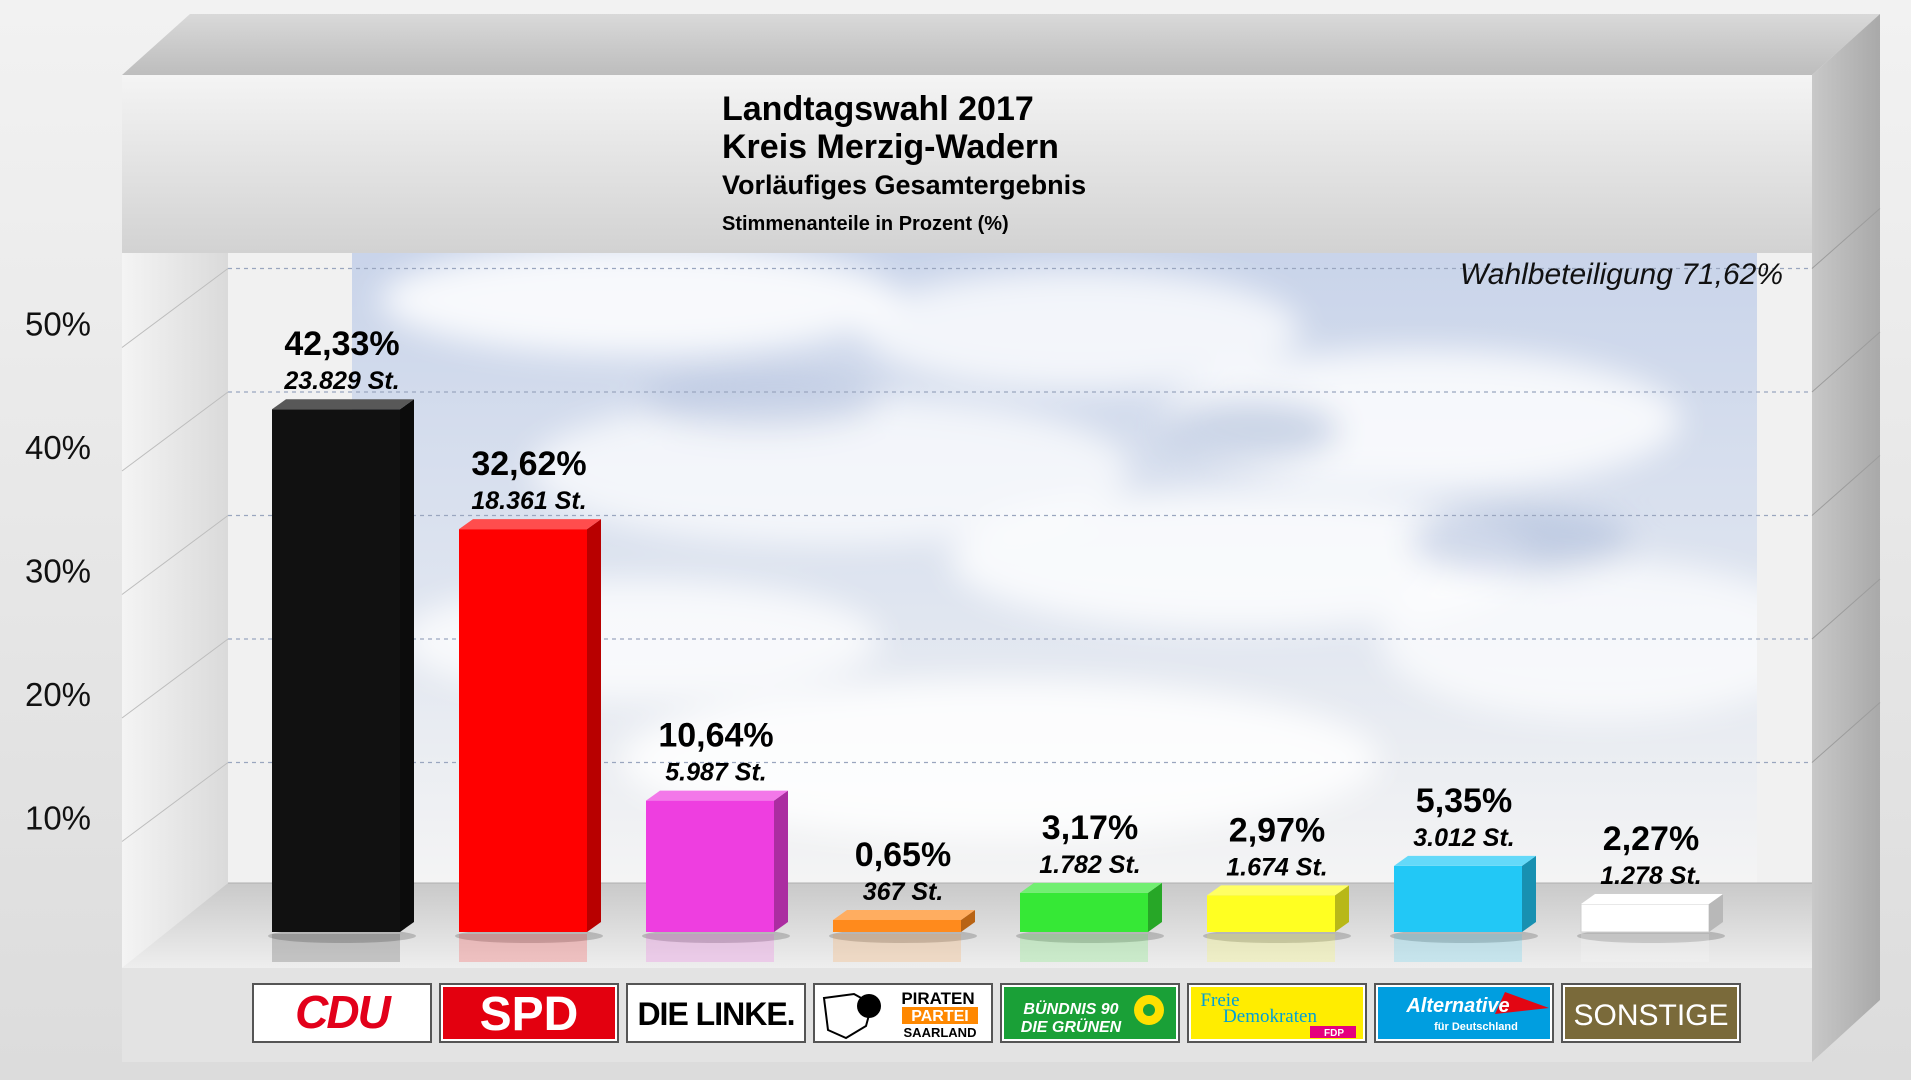 This screenshot has width=1911, height=1080. What do you see at coordinates (175, 610) in the screenshot?
I see `plot-left-wall` at bounding box center [175, 610].